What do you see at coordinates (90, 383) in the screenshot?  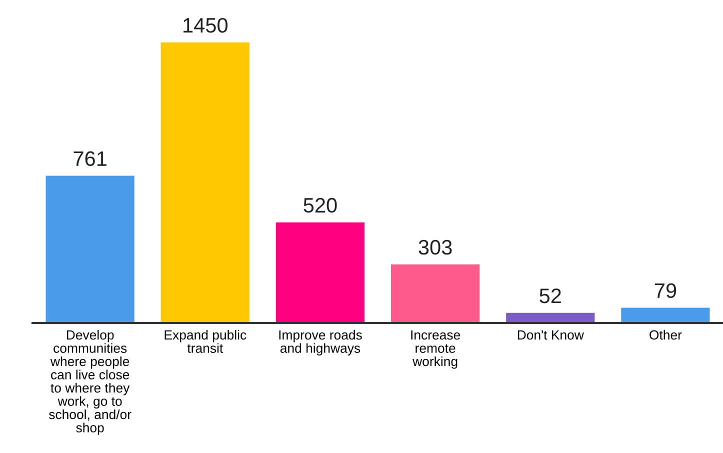 I see `x-tick-label: Develop communities where people can live close to where they work, go to school, and/or shop` at bounding box center [90, 383].